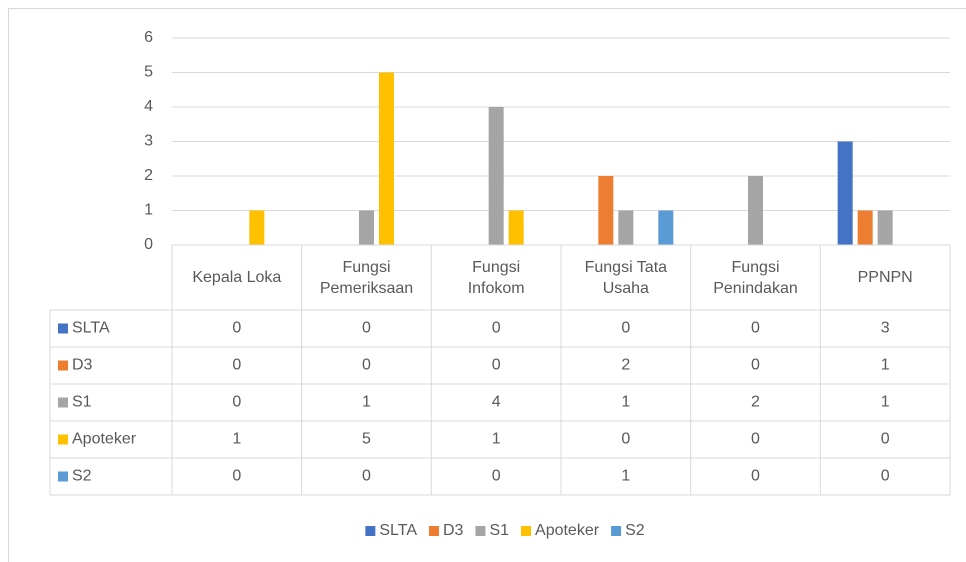 This screenshot has width=966, height=562. Describe the element at coordinates (148, 244) in the screenshot. I see `y-tick-label: 0` at that location.